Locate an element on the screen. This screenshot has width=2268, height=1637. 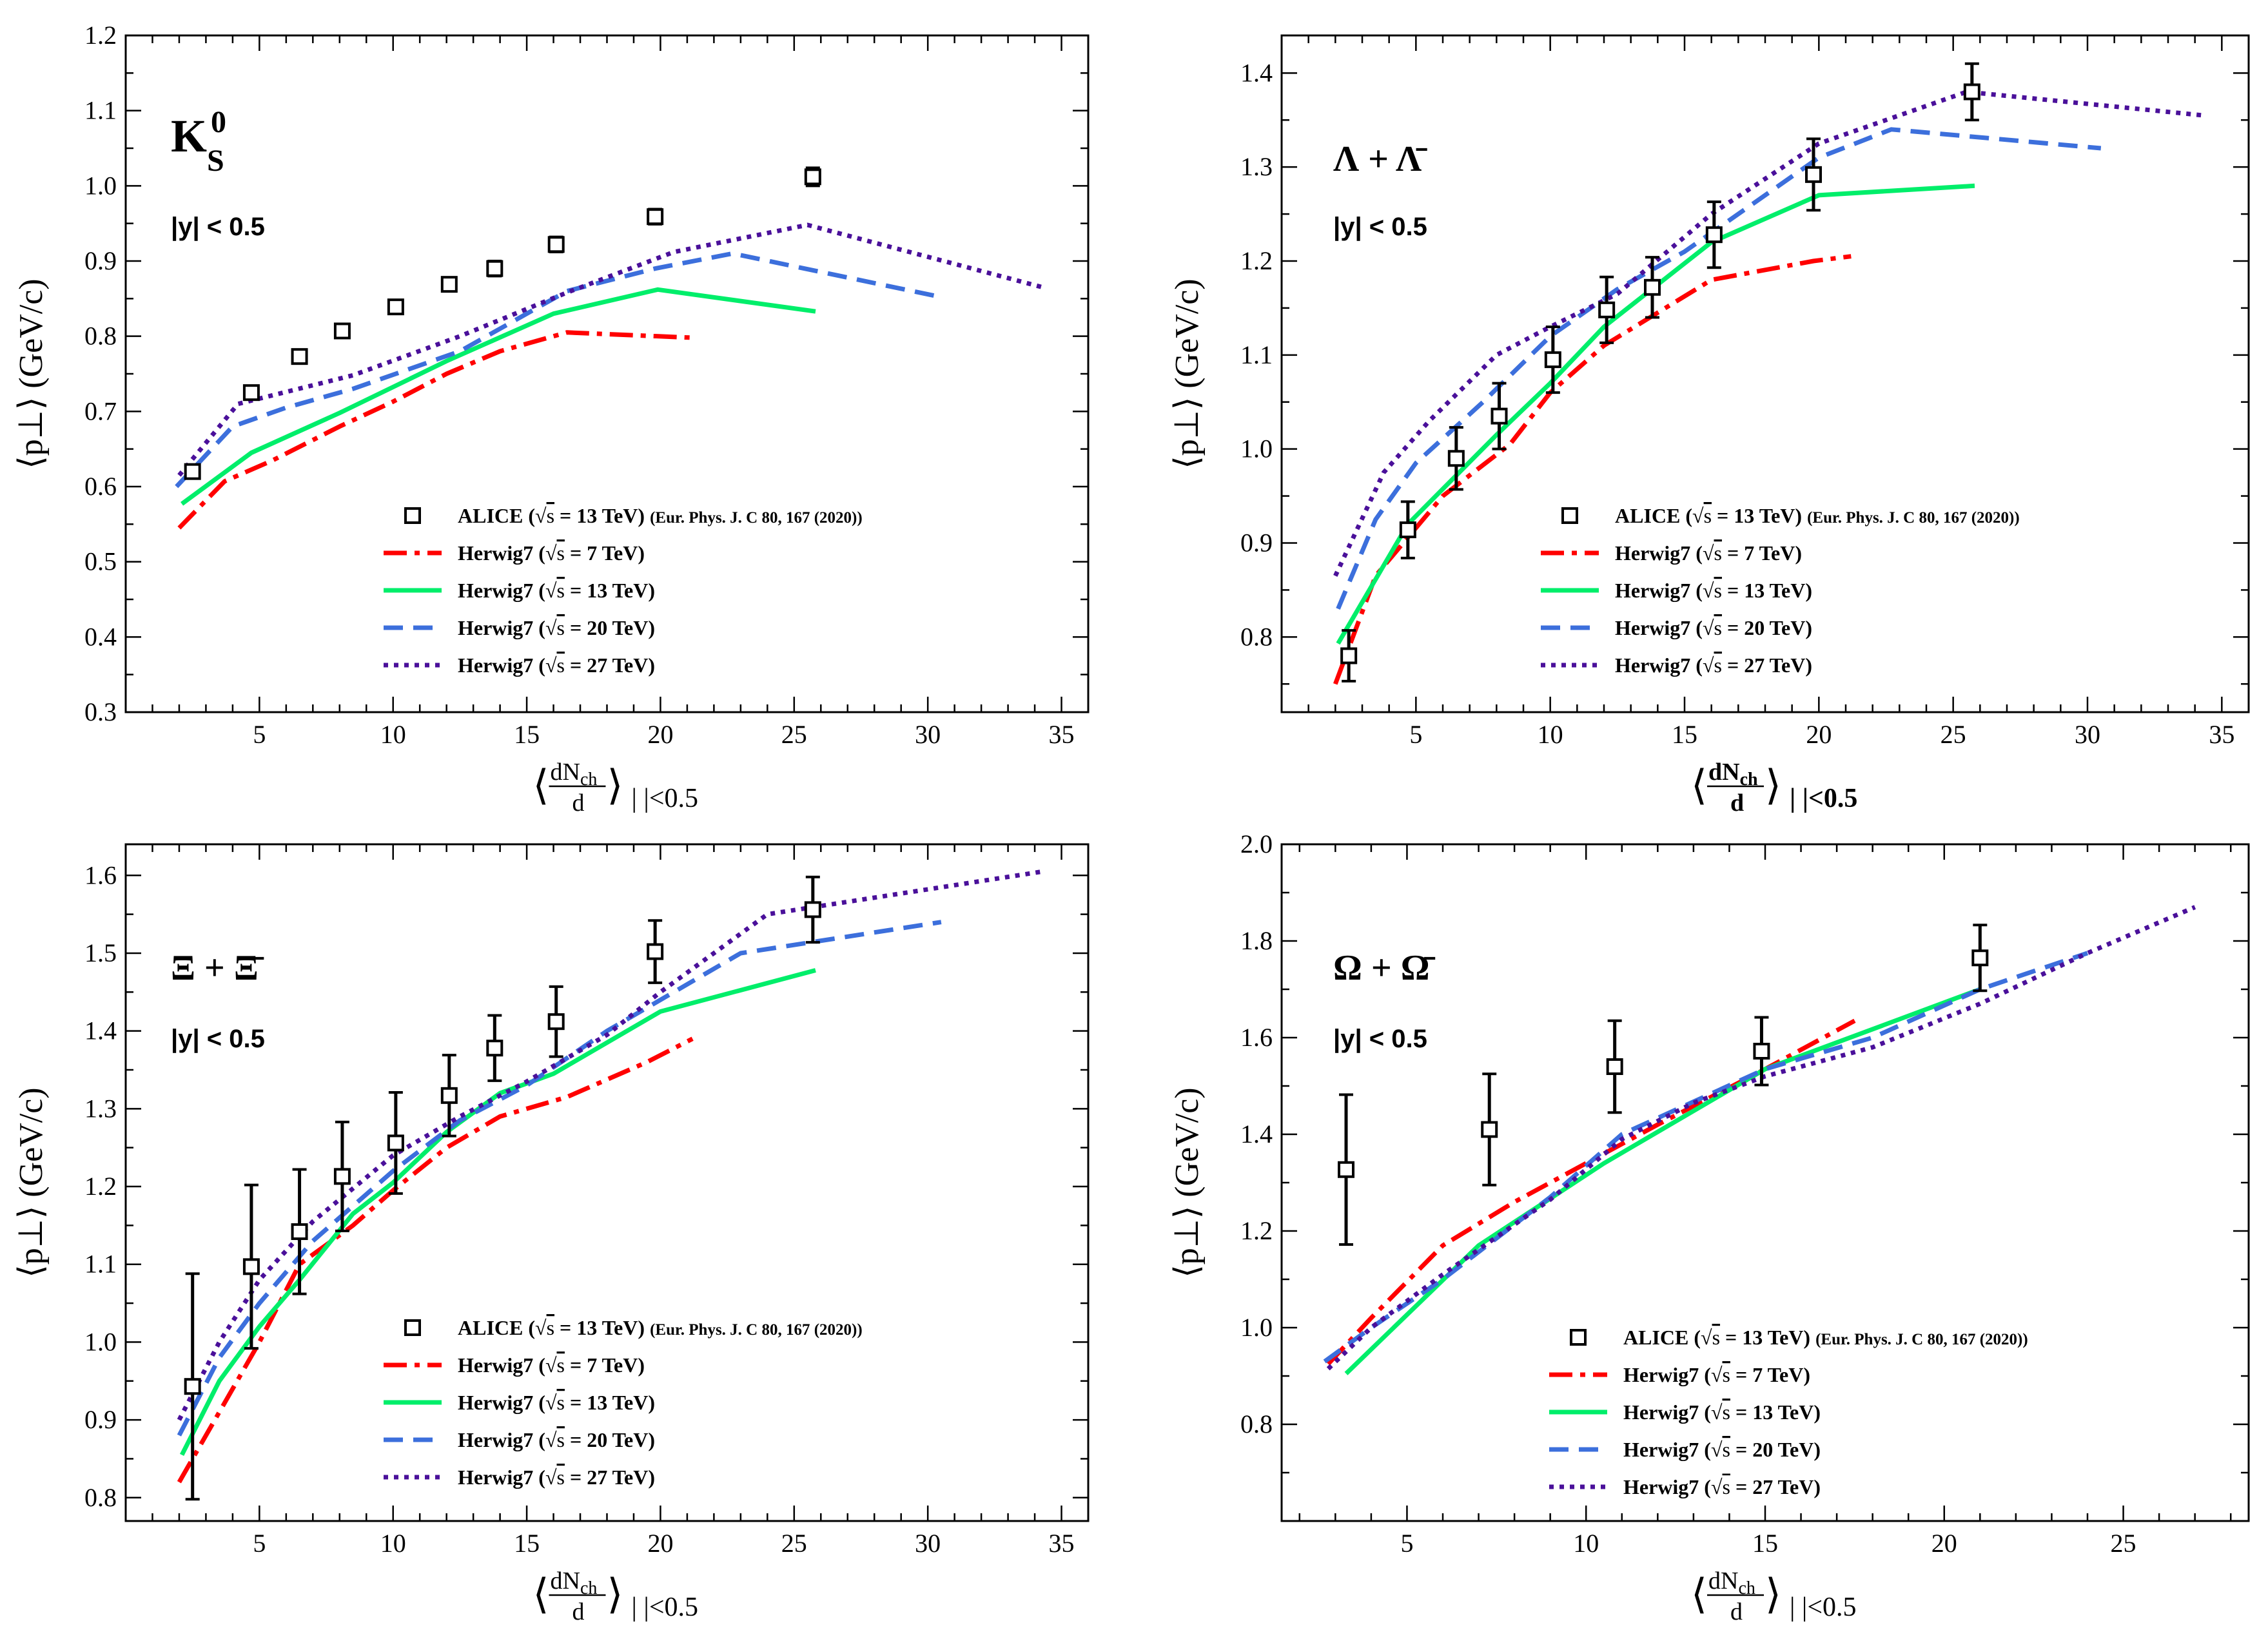
y-tick-label: 1.8 is located at coordinates (1256, 940).